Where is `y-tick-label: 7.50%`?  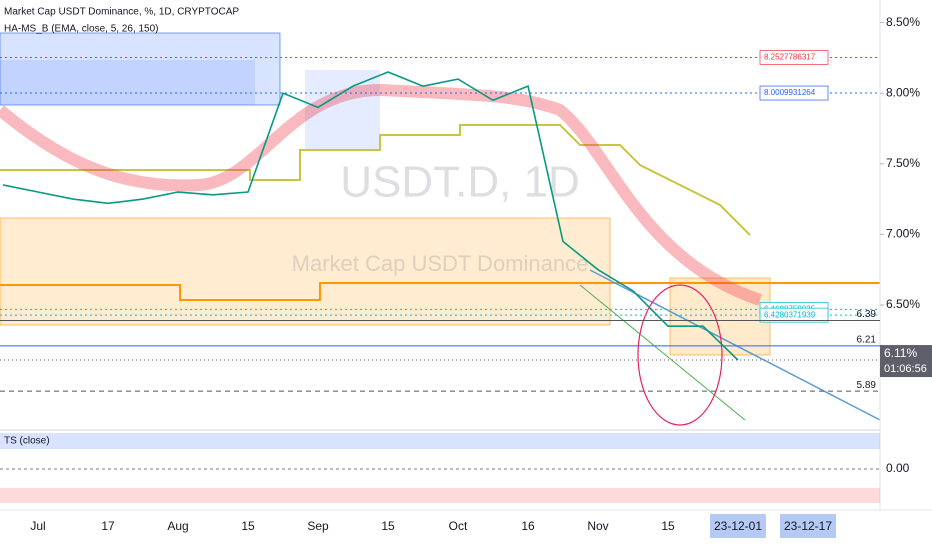 y-tick-label: 7.50% is located at coordinates (903, 163).